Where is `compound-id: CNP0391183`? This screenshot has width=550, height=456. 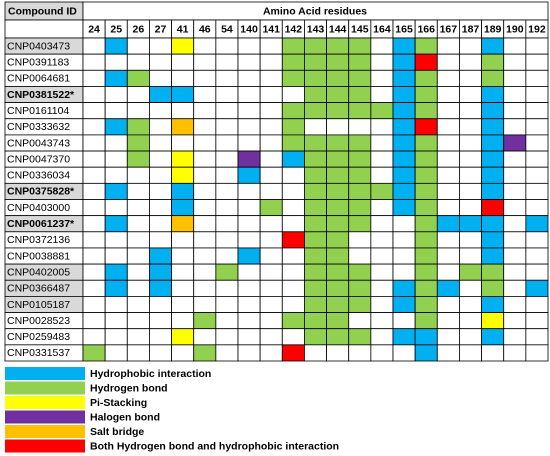 compound-id: CNP0391183 is located at coordinates (38, 63).